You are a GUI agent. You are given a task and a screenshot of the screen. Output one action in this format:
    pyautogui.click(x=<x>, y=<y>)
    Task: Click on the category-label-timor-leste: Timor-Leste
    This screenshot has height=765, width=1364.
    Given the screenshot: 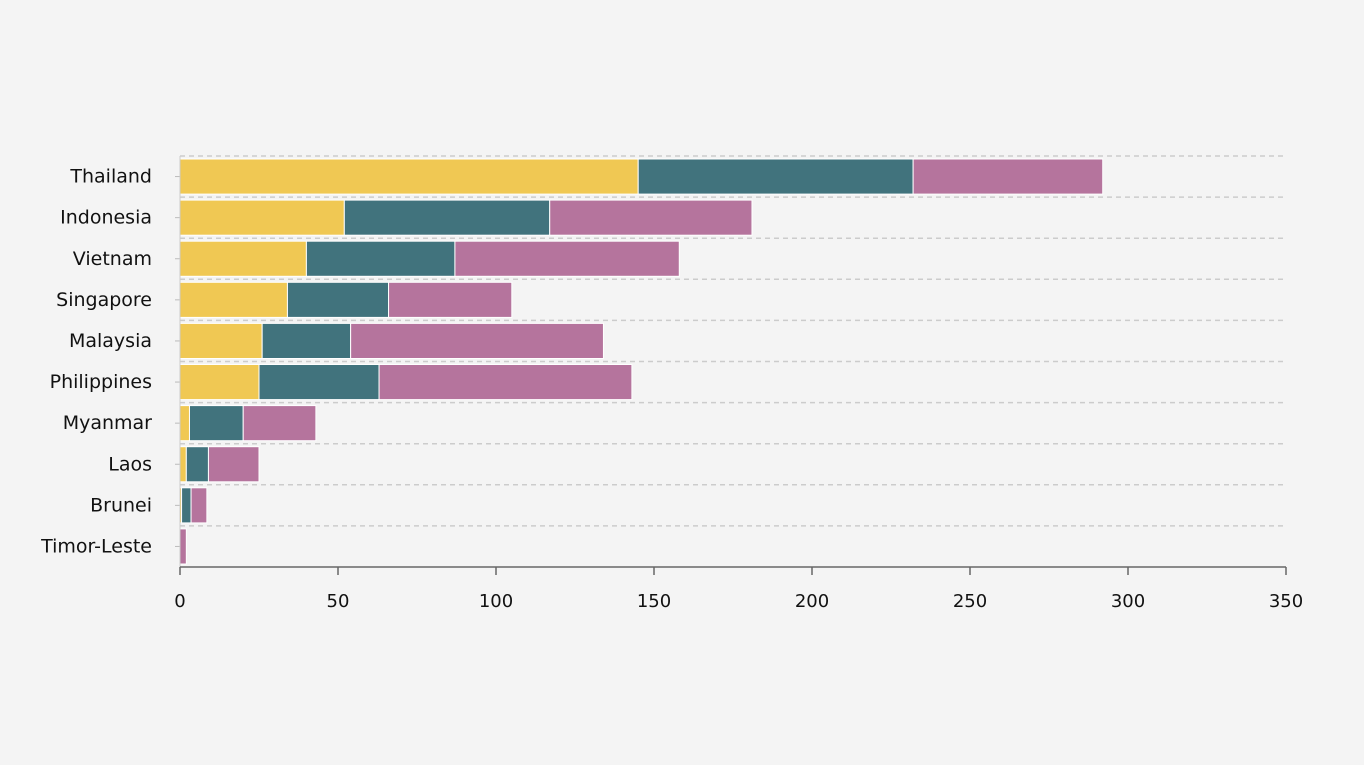 What is the action you would take?
    pyautogui.click(x=96, y=546)
    